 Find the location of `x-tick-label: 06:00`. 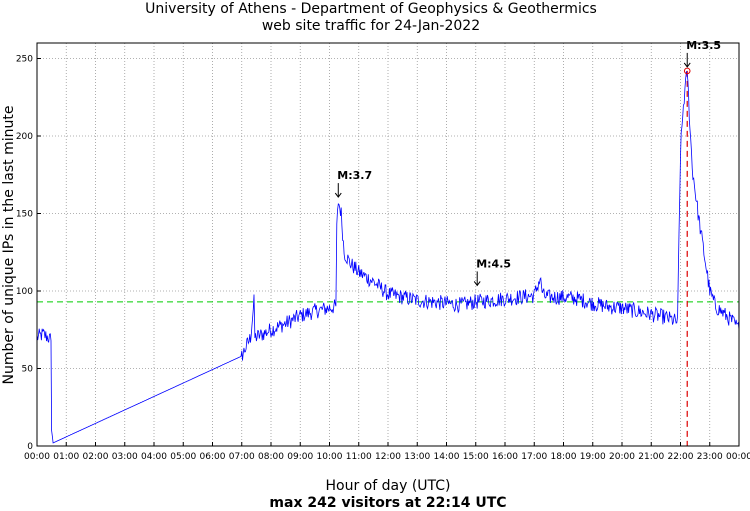

x-tick-label: 06:00 is located at coordinates (213, 457).